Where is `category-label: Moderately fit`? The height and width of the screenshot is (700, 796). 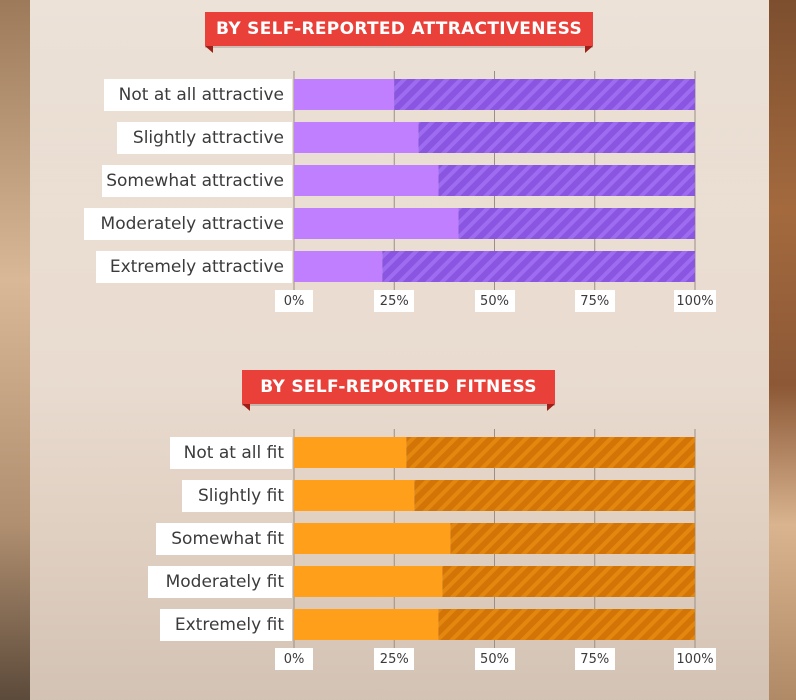 category-label: Moderately fit is located at coordinates (220, 582).